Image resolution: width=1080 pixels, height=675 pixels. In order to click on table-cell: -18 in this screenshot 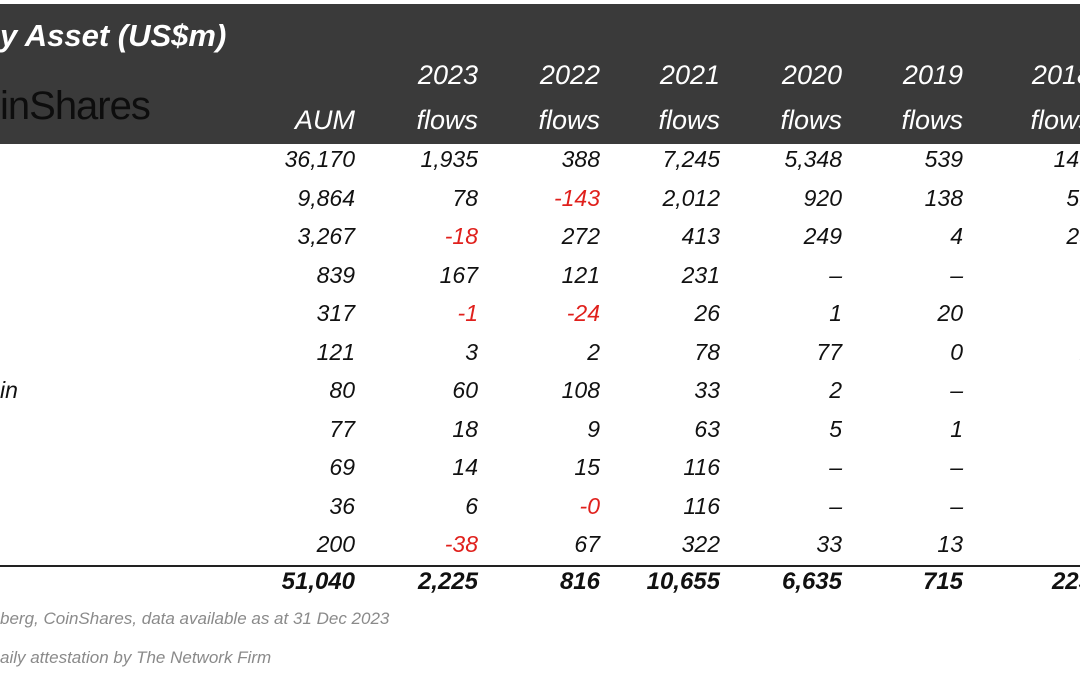, I will do `click(461, 236)`.